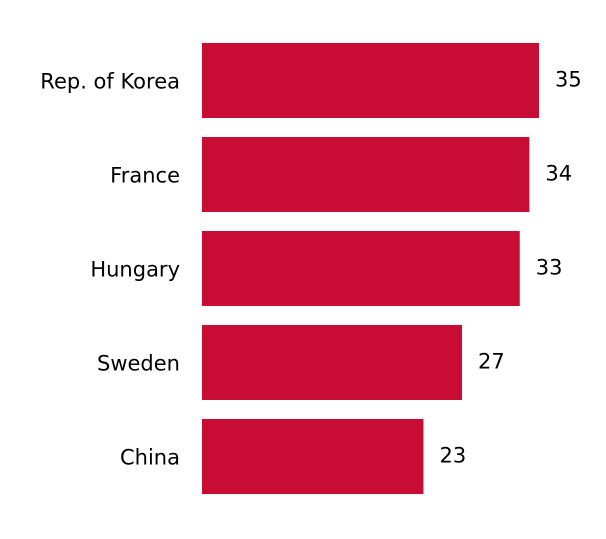 The image size is (606, 539). What do you see at coordinates (558, 174) in the screenshot?
I see `value-label: 34` at bounding box center [558, 174].